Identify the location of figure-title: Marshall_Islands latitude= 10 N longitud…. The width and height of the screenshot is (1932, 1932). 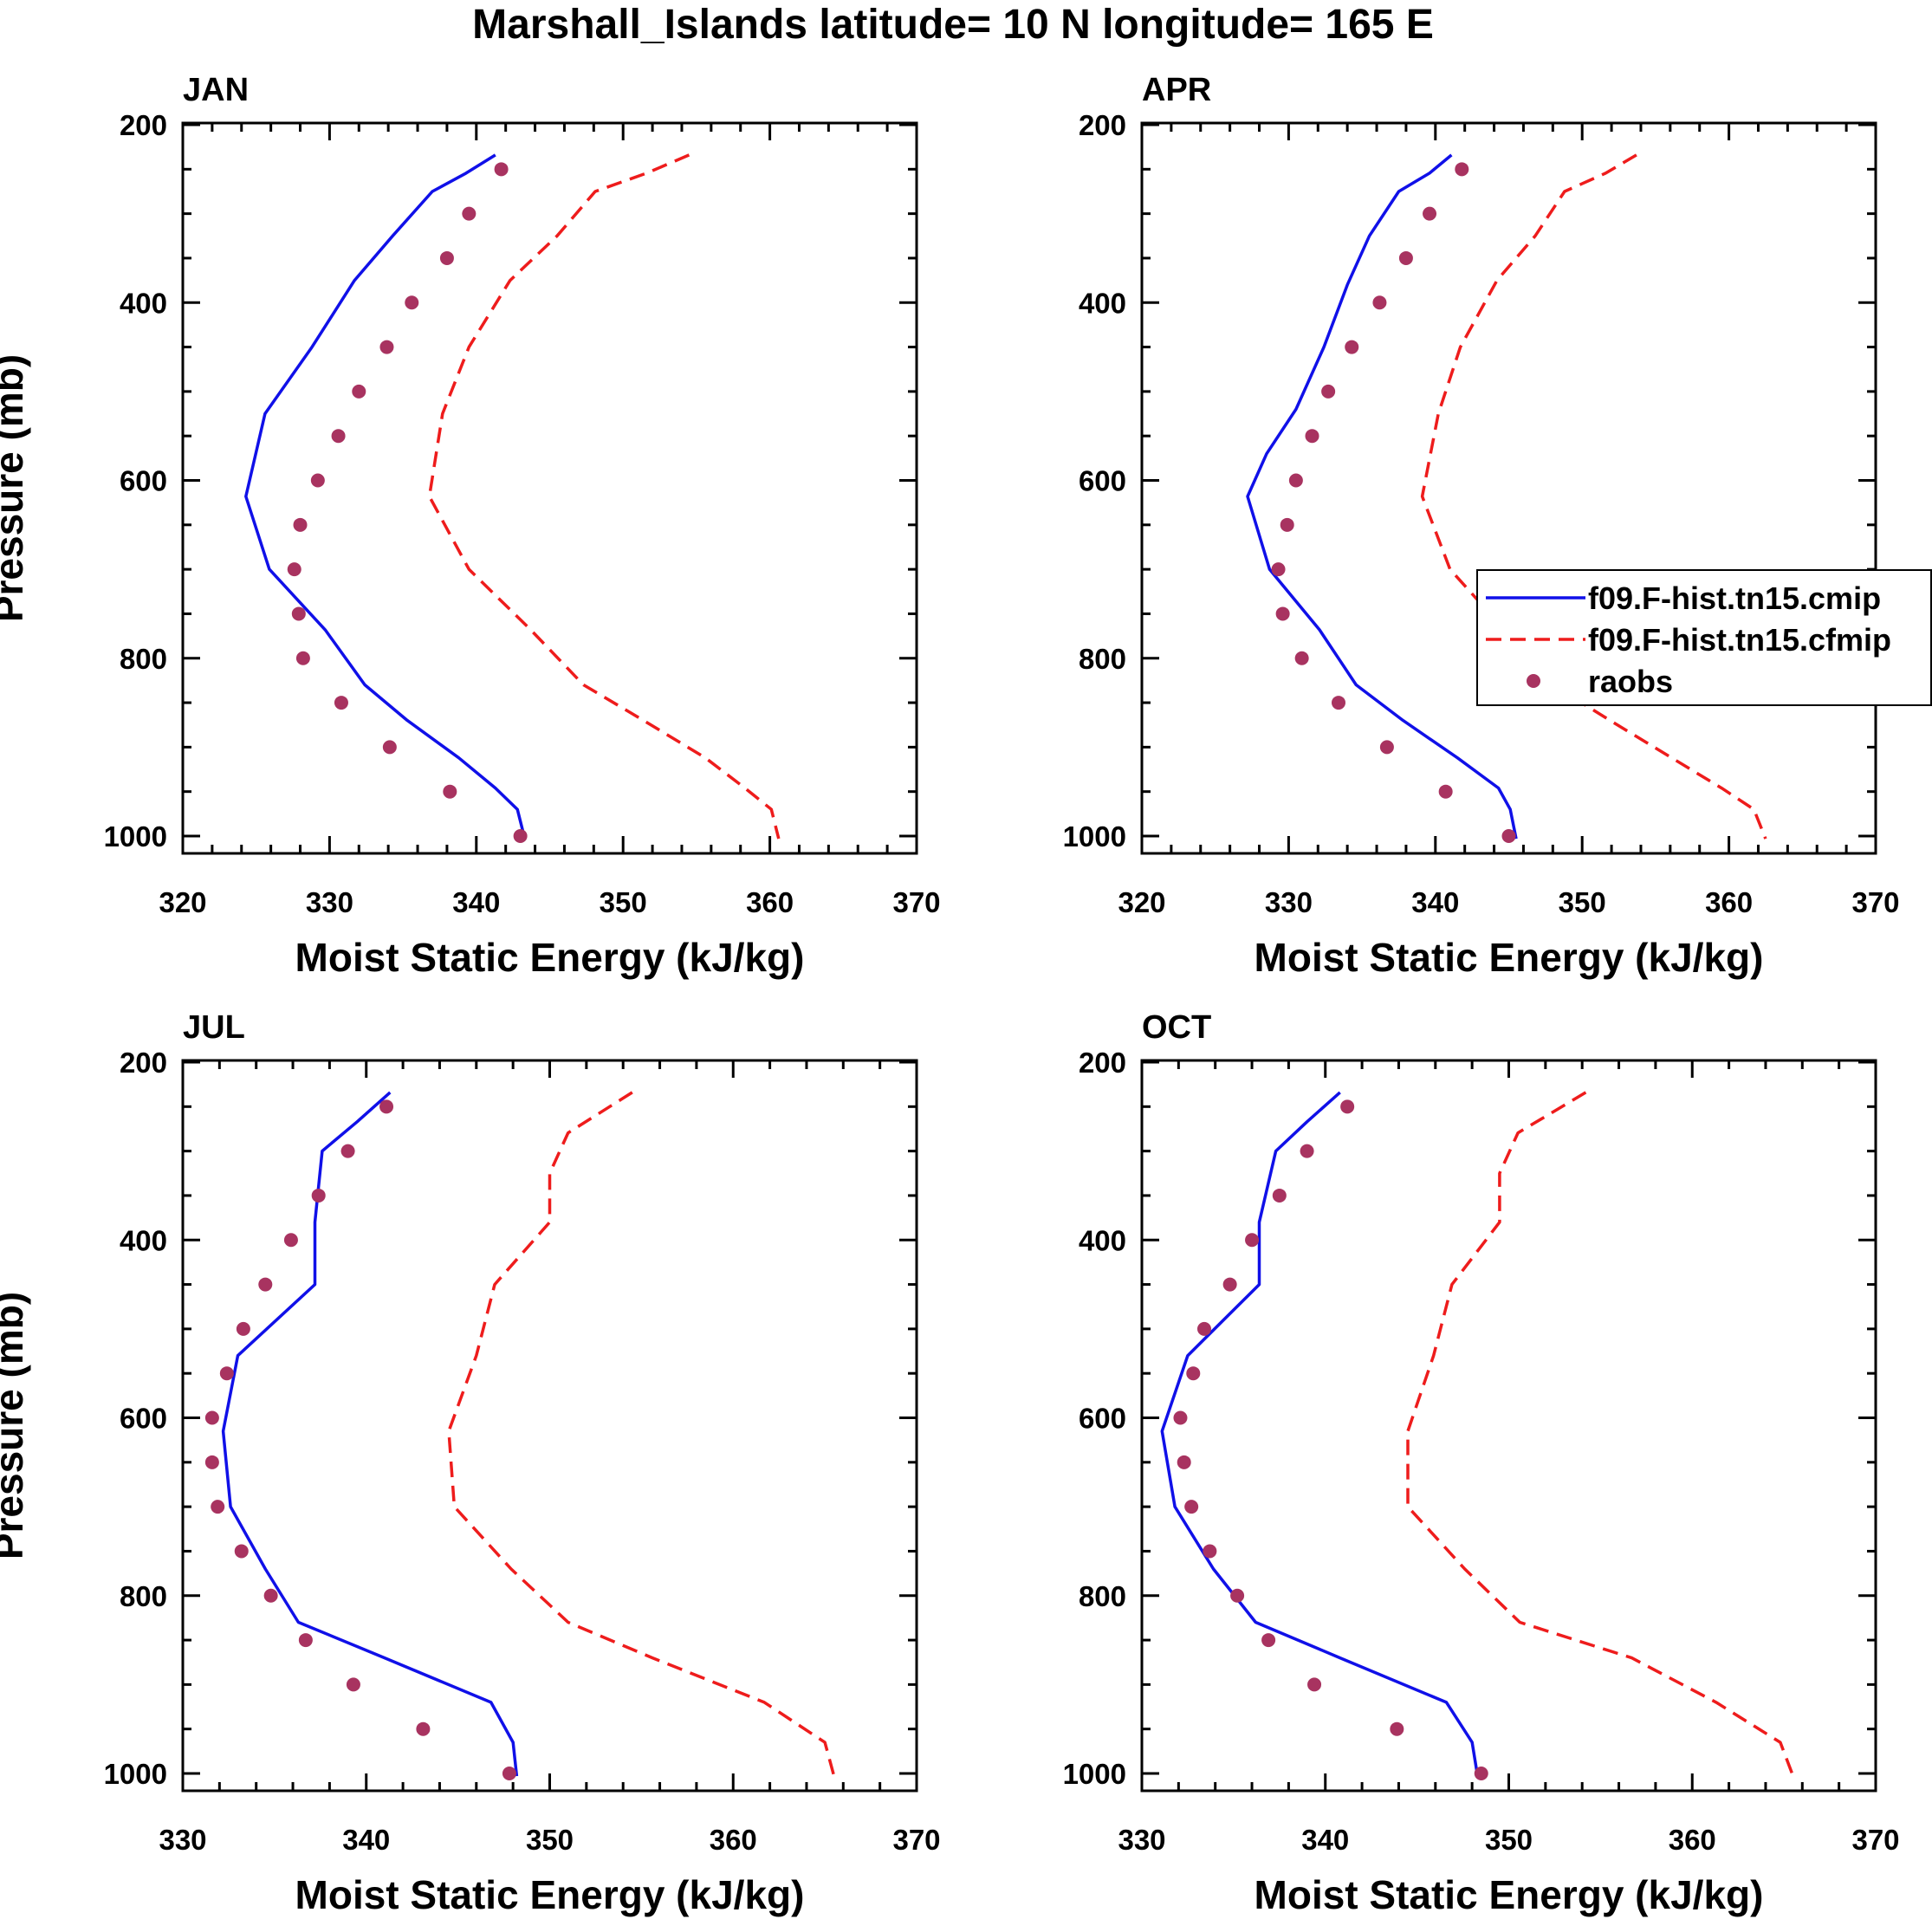
(953, 25).